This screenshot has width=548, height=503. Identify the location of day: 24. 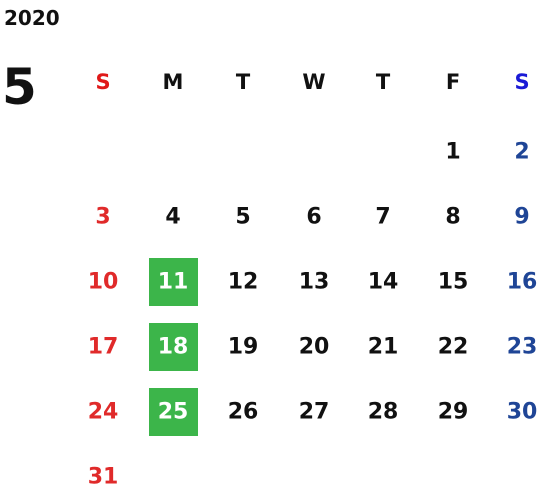
(103, 412).